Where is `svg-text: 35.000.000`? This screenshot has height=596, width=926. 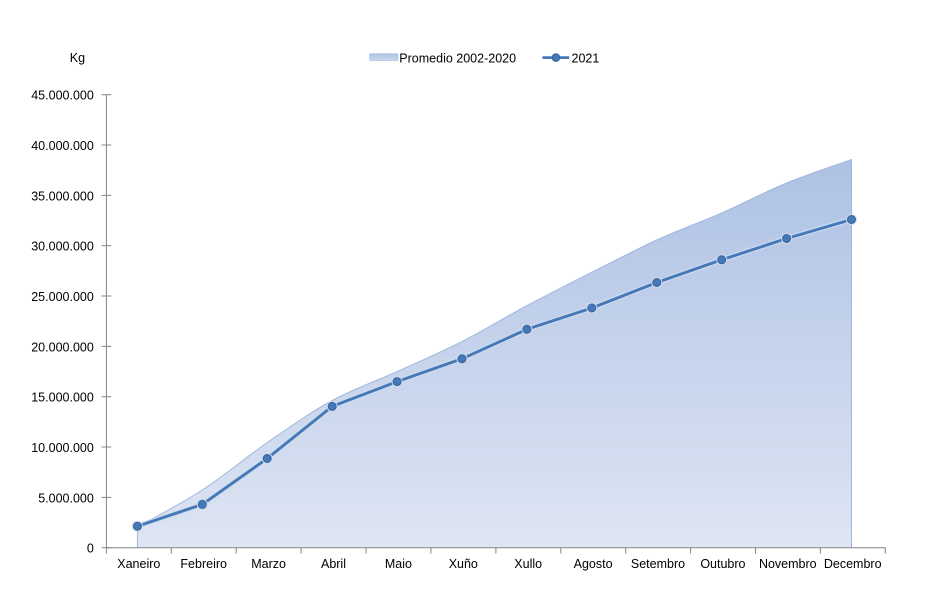
svg-text: 35.000.000 is located at coordinates (62, 196).